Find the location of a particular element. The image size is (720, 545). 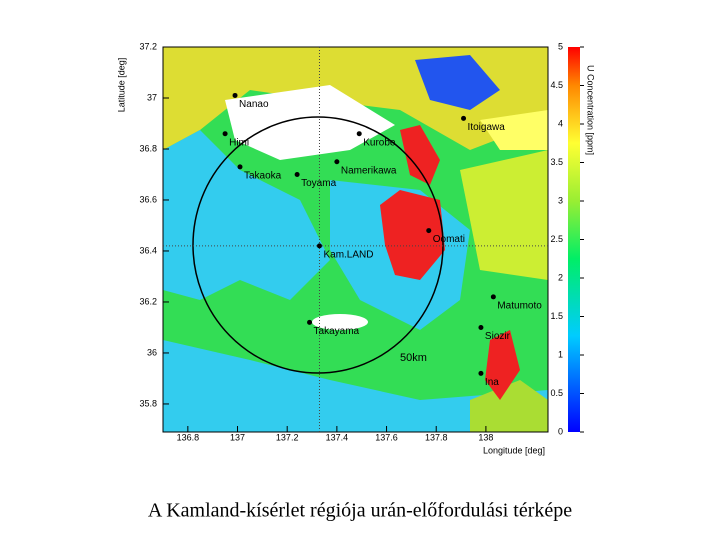

y-tick-label: 36.2 is located at coordinates (148, 301).